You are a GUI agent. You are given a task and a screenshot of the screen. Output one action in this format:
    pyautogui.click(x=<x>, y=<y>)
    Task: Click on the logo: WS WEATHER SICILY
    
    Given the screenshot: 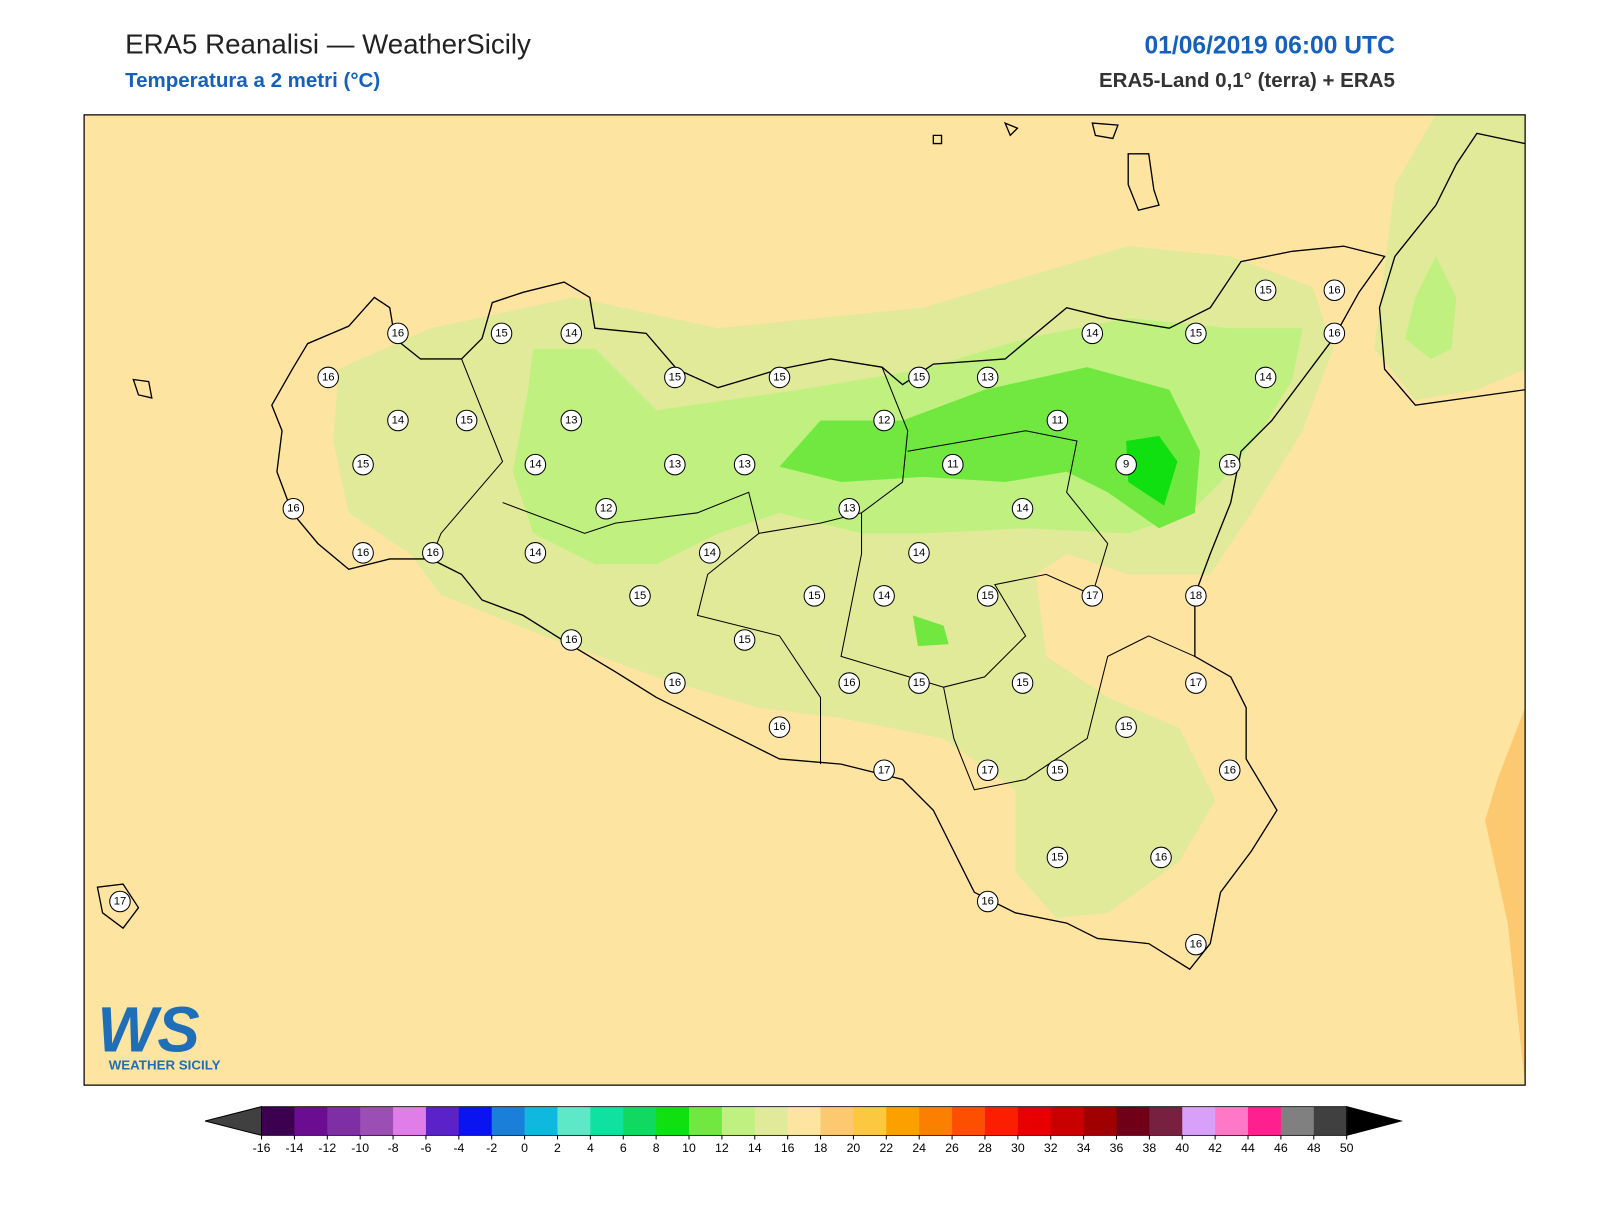 What is the action you would take?
    pyautogui.click(x=158, y=1033)
    